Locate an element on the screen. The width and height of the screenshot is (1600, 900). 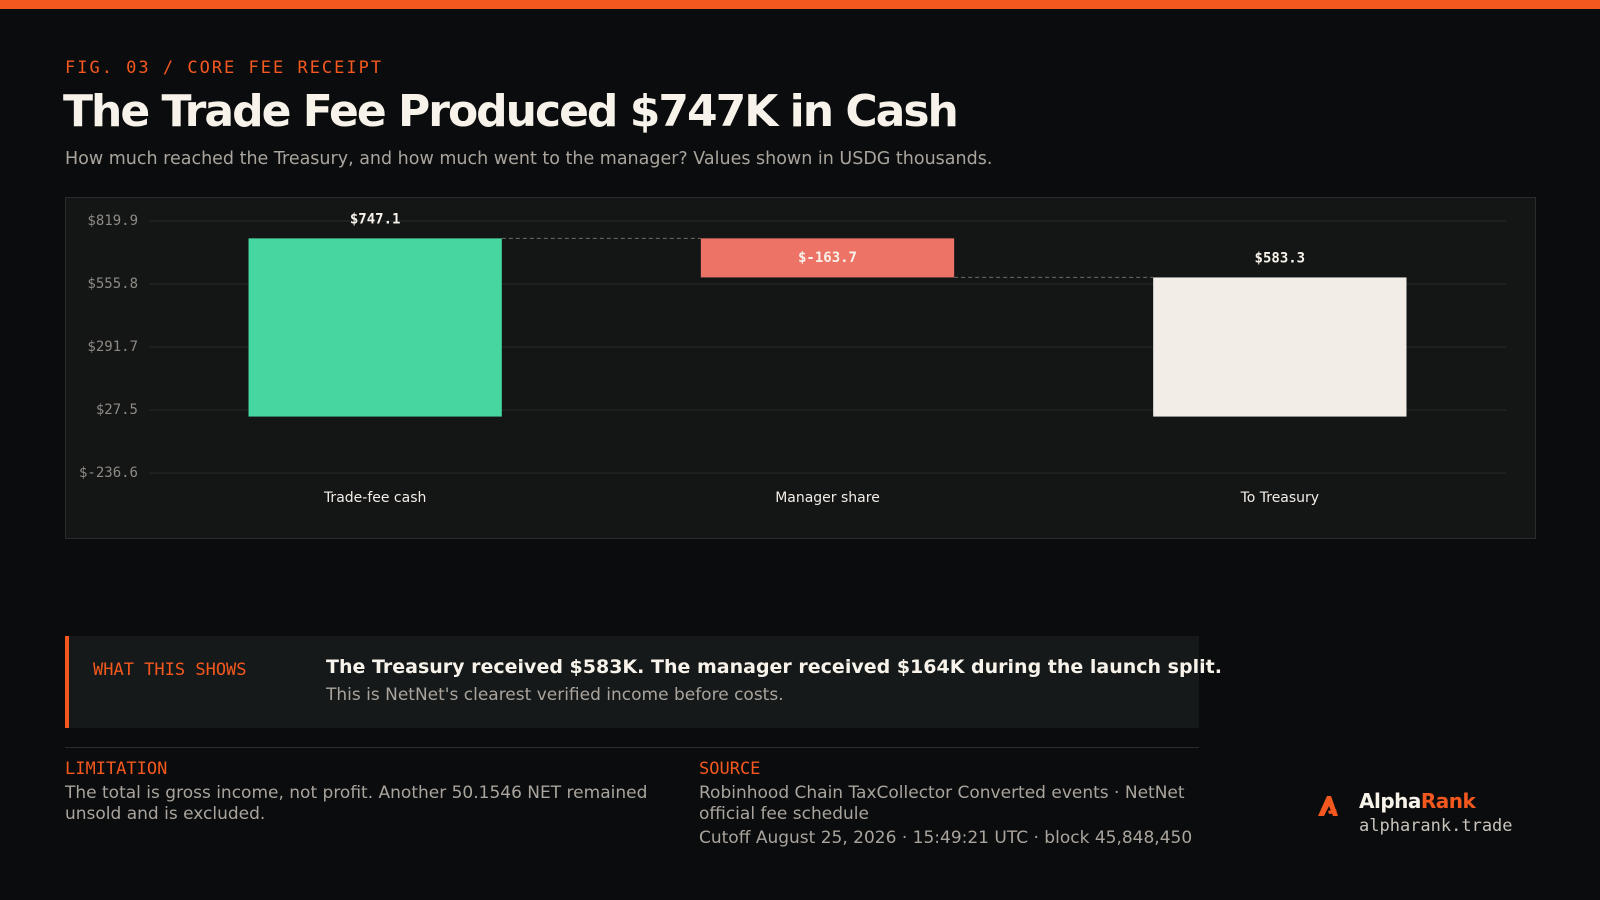
brand-name-part: Rank is located at coordinates (1448, 801).